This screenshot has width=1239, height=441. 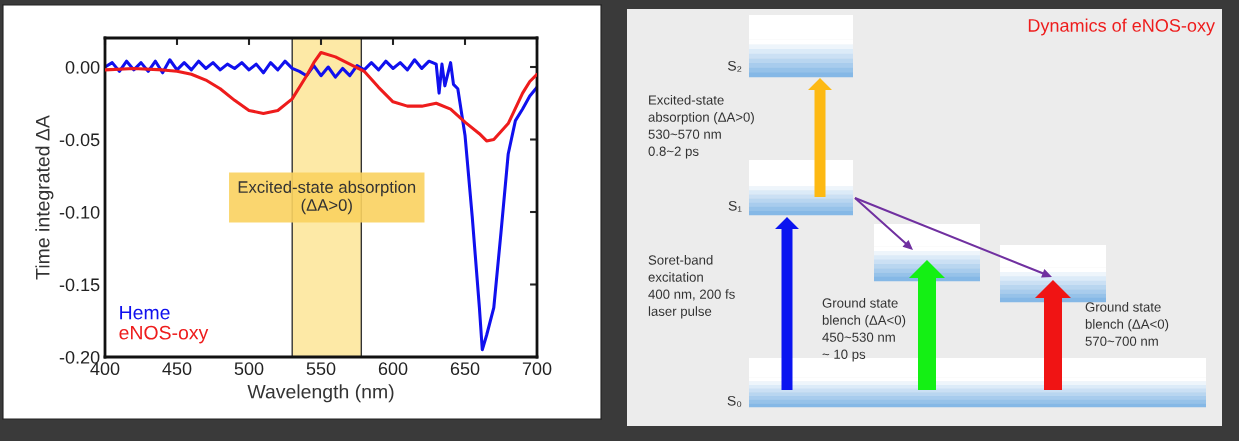 What do you see at coordinates (393, 369) in the screenshot?
I see `x-tick-label: 600` at bounding box center [393, 369].